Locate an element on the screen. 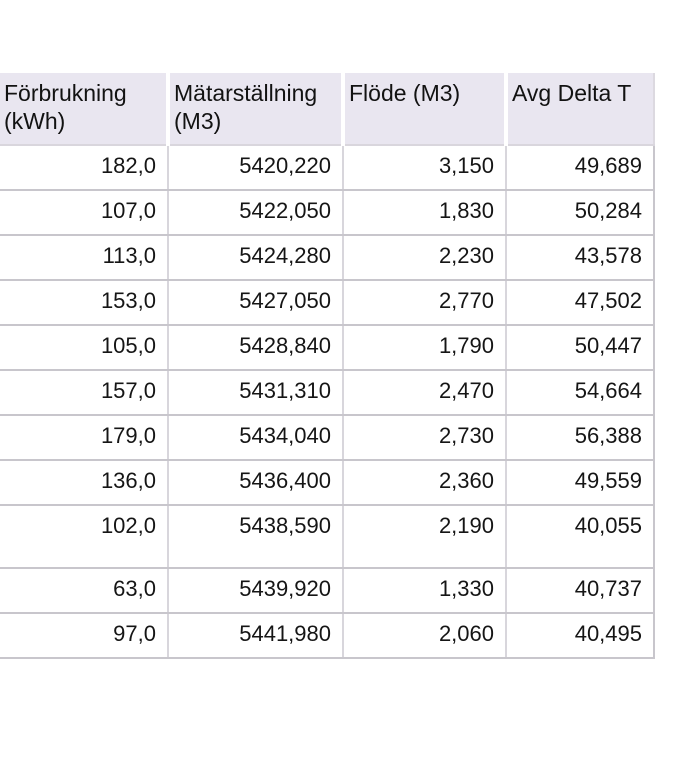 The width and height of the screenshot is (685, 783). table-cell: 2,190 is located at coordinates (424, 537).